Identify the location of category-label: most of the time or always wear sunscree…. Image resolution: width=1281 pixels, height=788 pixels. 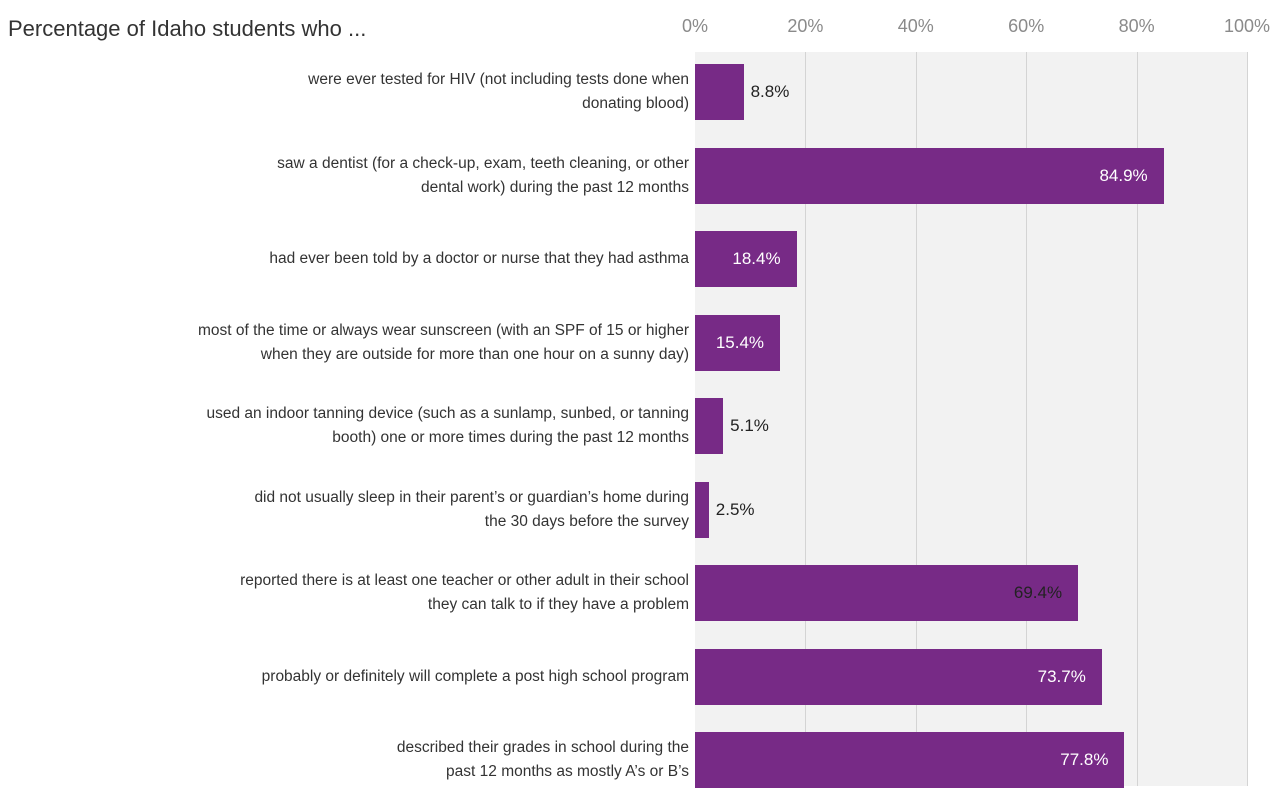
(443, 342).